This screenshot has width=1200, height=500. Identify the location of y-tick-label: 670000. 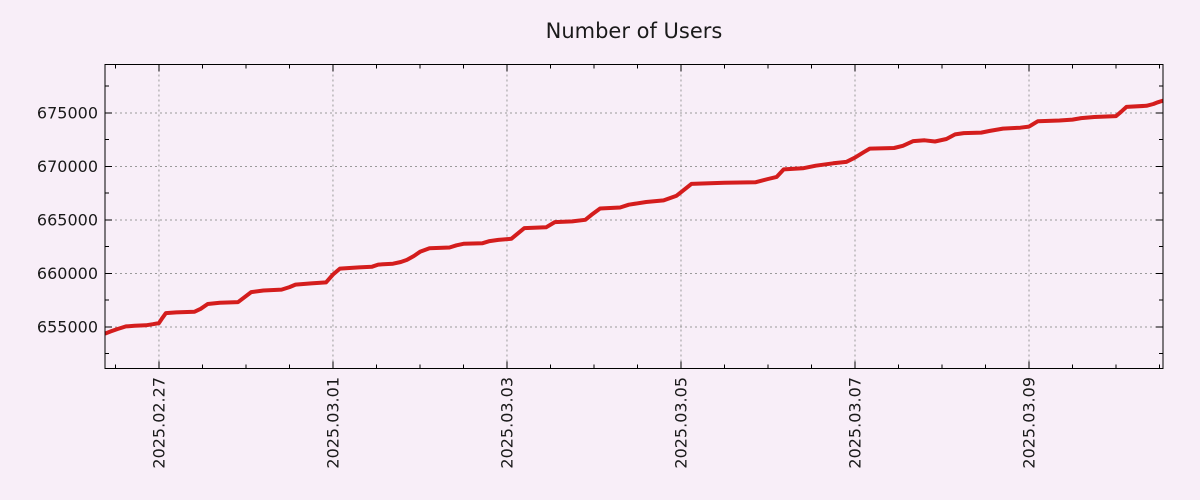
(67, 166).